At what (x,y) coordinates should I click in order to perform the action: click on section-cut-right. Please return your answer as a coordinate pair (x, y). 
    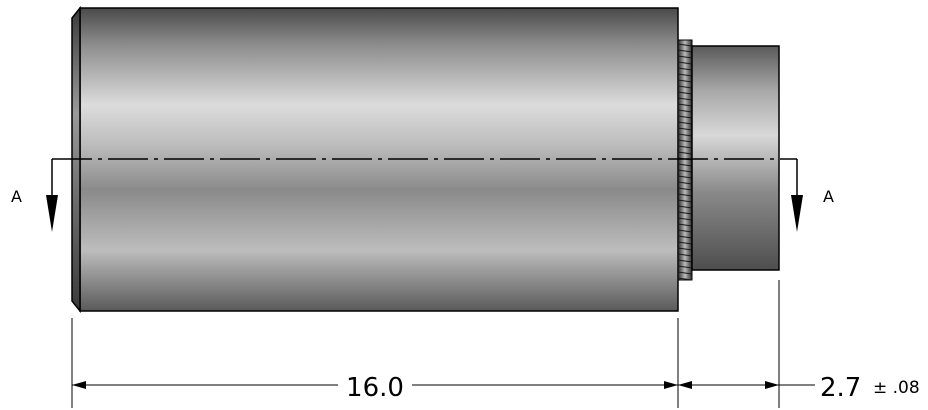
    Looking at the image, I should click on (797, 195).